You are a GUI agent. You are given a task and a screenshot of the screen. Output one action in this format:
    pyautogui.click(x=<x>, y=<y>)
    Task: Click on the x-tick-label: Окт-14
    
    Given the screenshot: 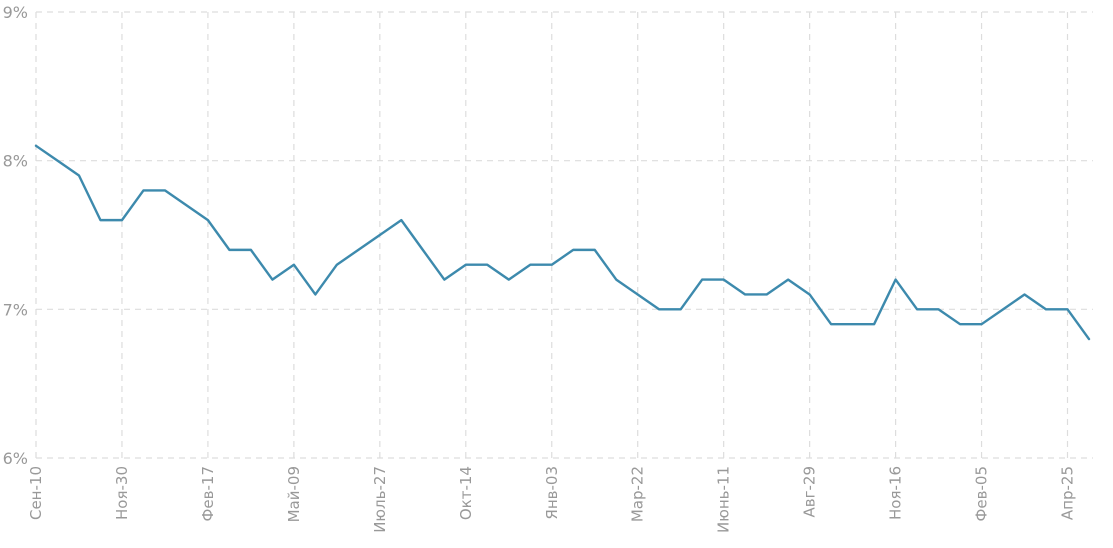 What is the action you would take?
    pyautogui.click(x=466, y=493)
    